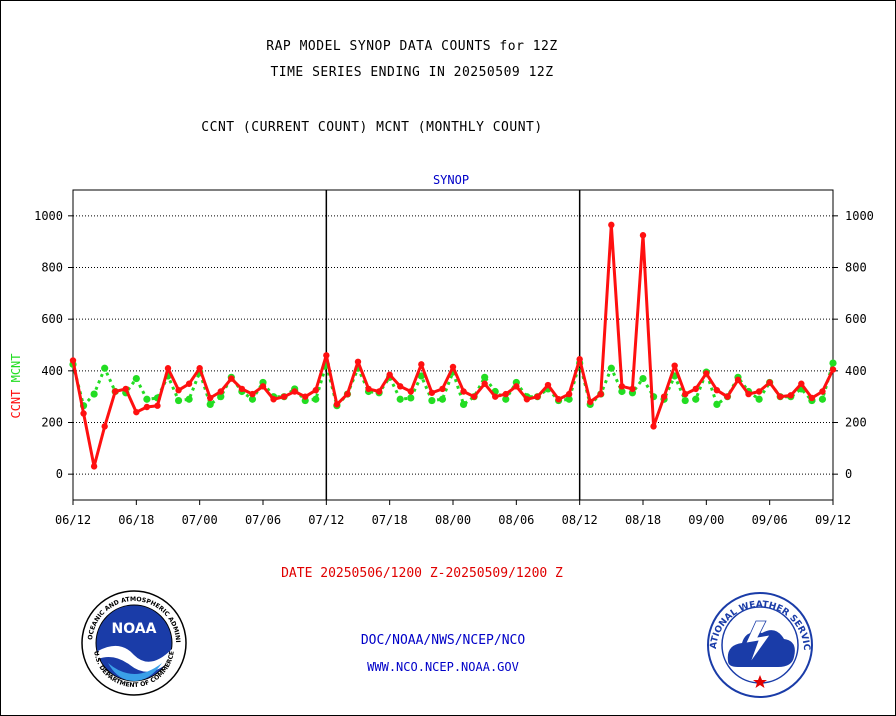 The width and height of the screenshot is (896, 716). What do you see at coordinates (326, 520) in the screenshot?
I see `x-tick-label: 07/12` at bounding box center [326, 520].